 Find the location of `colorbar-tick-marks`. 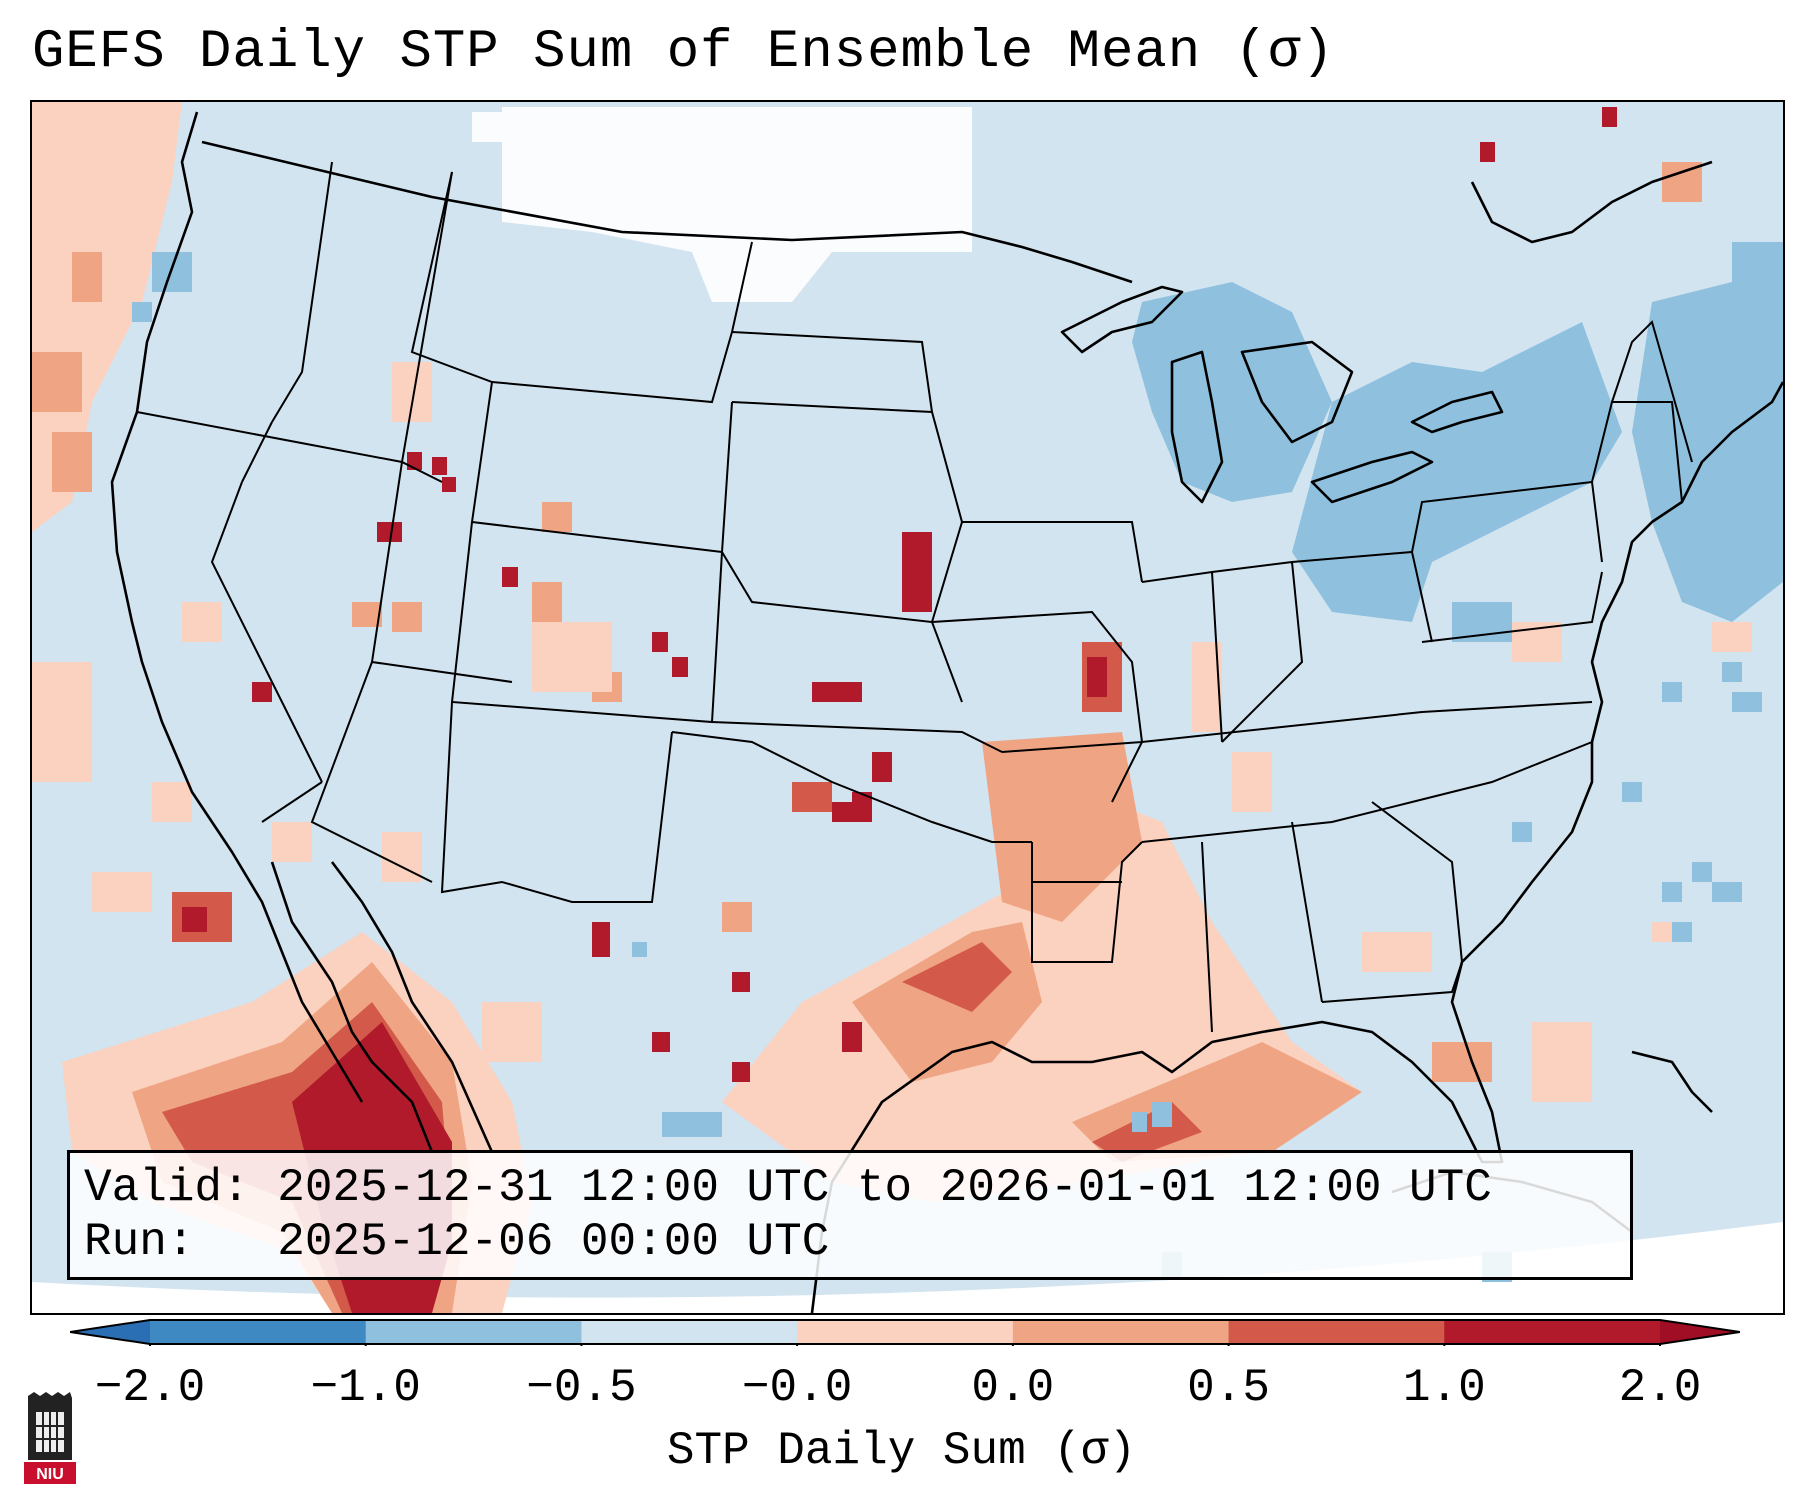

colorbar-tick-marks is located at coordinates (905, 1345).